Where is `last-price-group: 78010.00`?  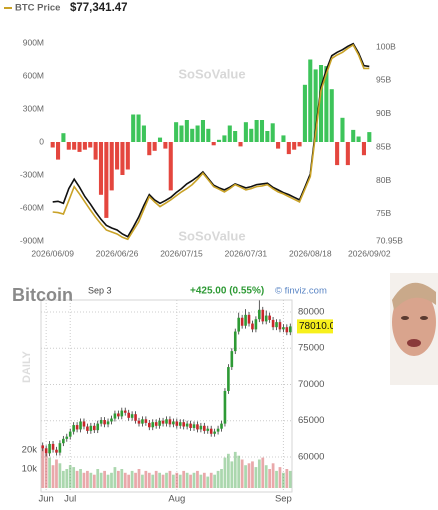
last-price-group: 78010.00 is located at coordinates (319, 326).